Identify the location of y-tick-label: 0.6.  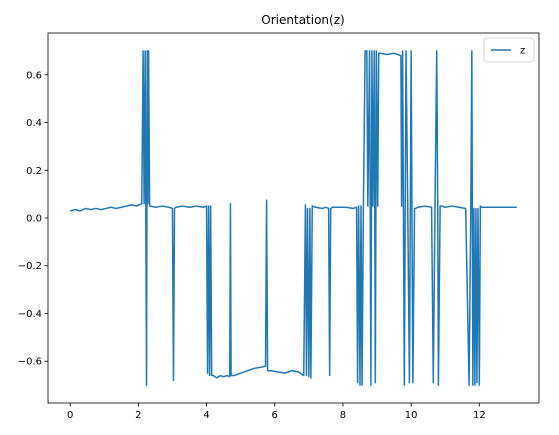
(34, 75).